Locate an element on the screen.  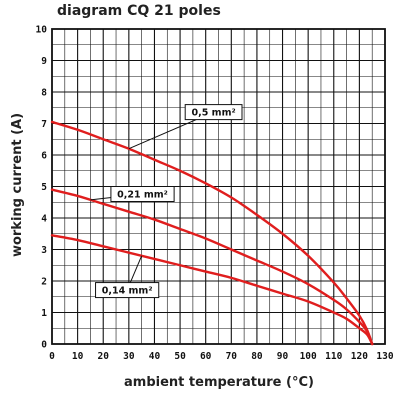
callout-label-3: 0,14 mm² is located at coordinates (127, 291).